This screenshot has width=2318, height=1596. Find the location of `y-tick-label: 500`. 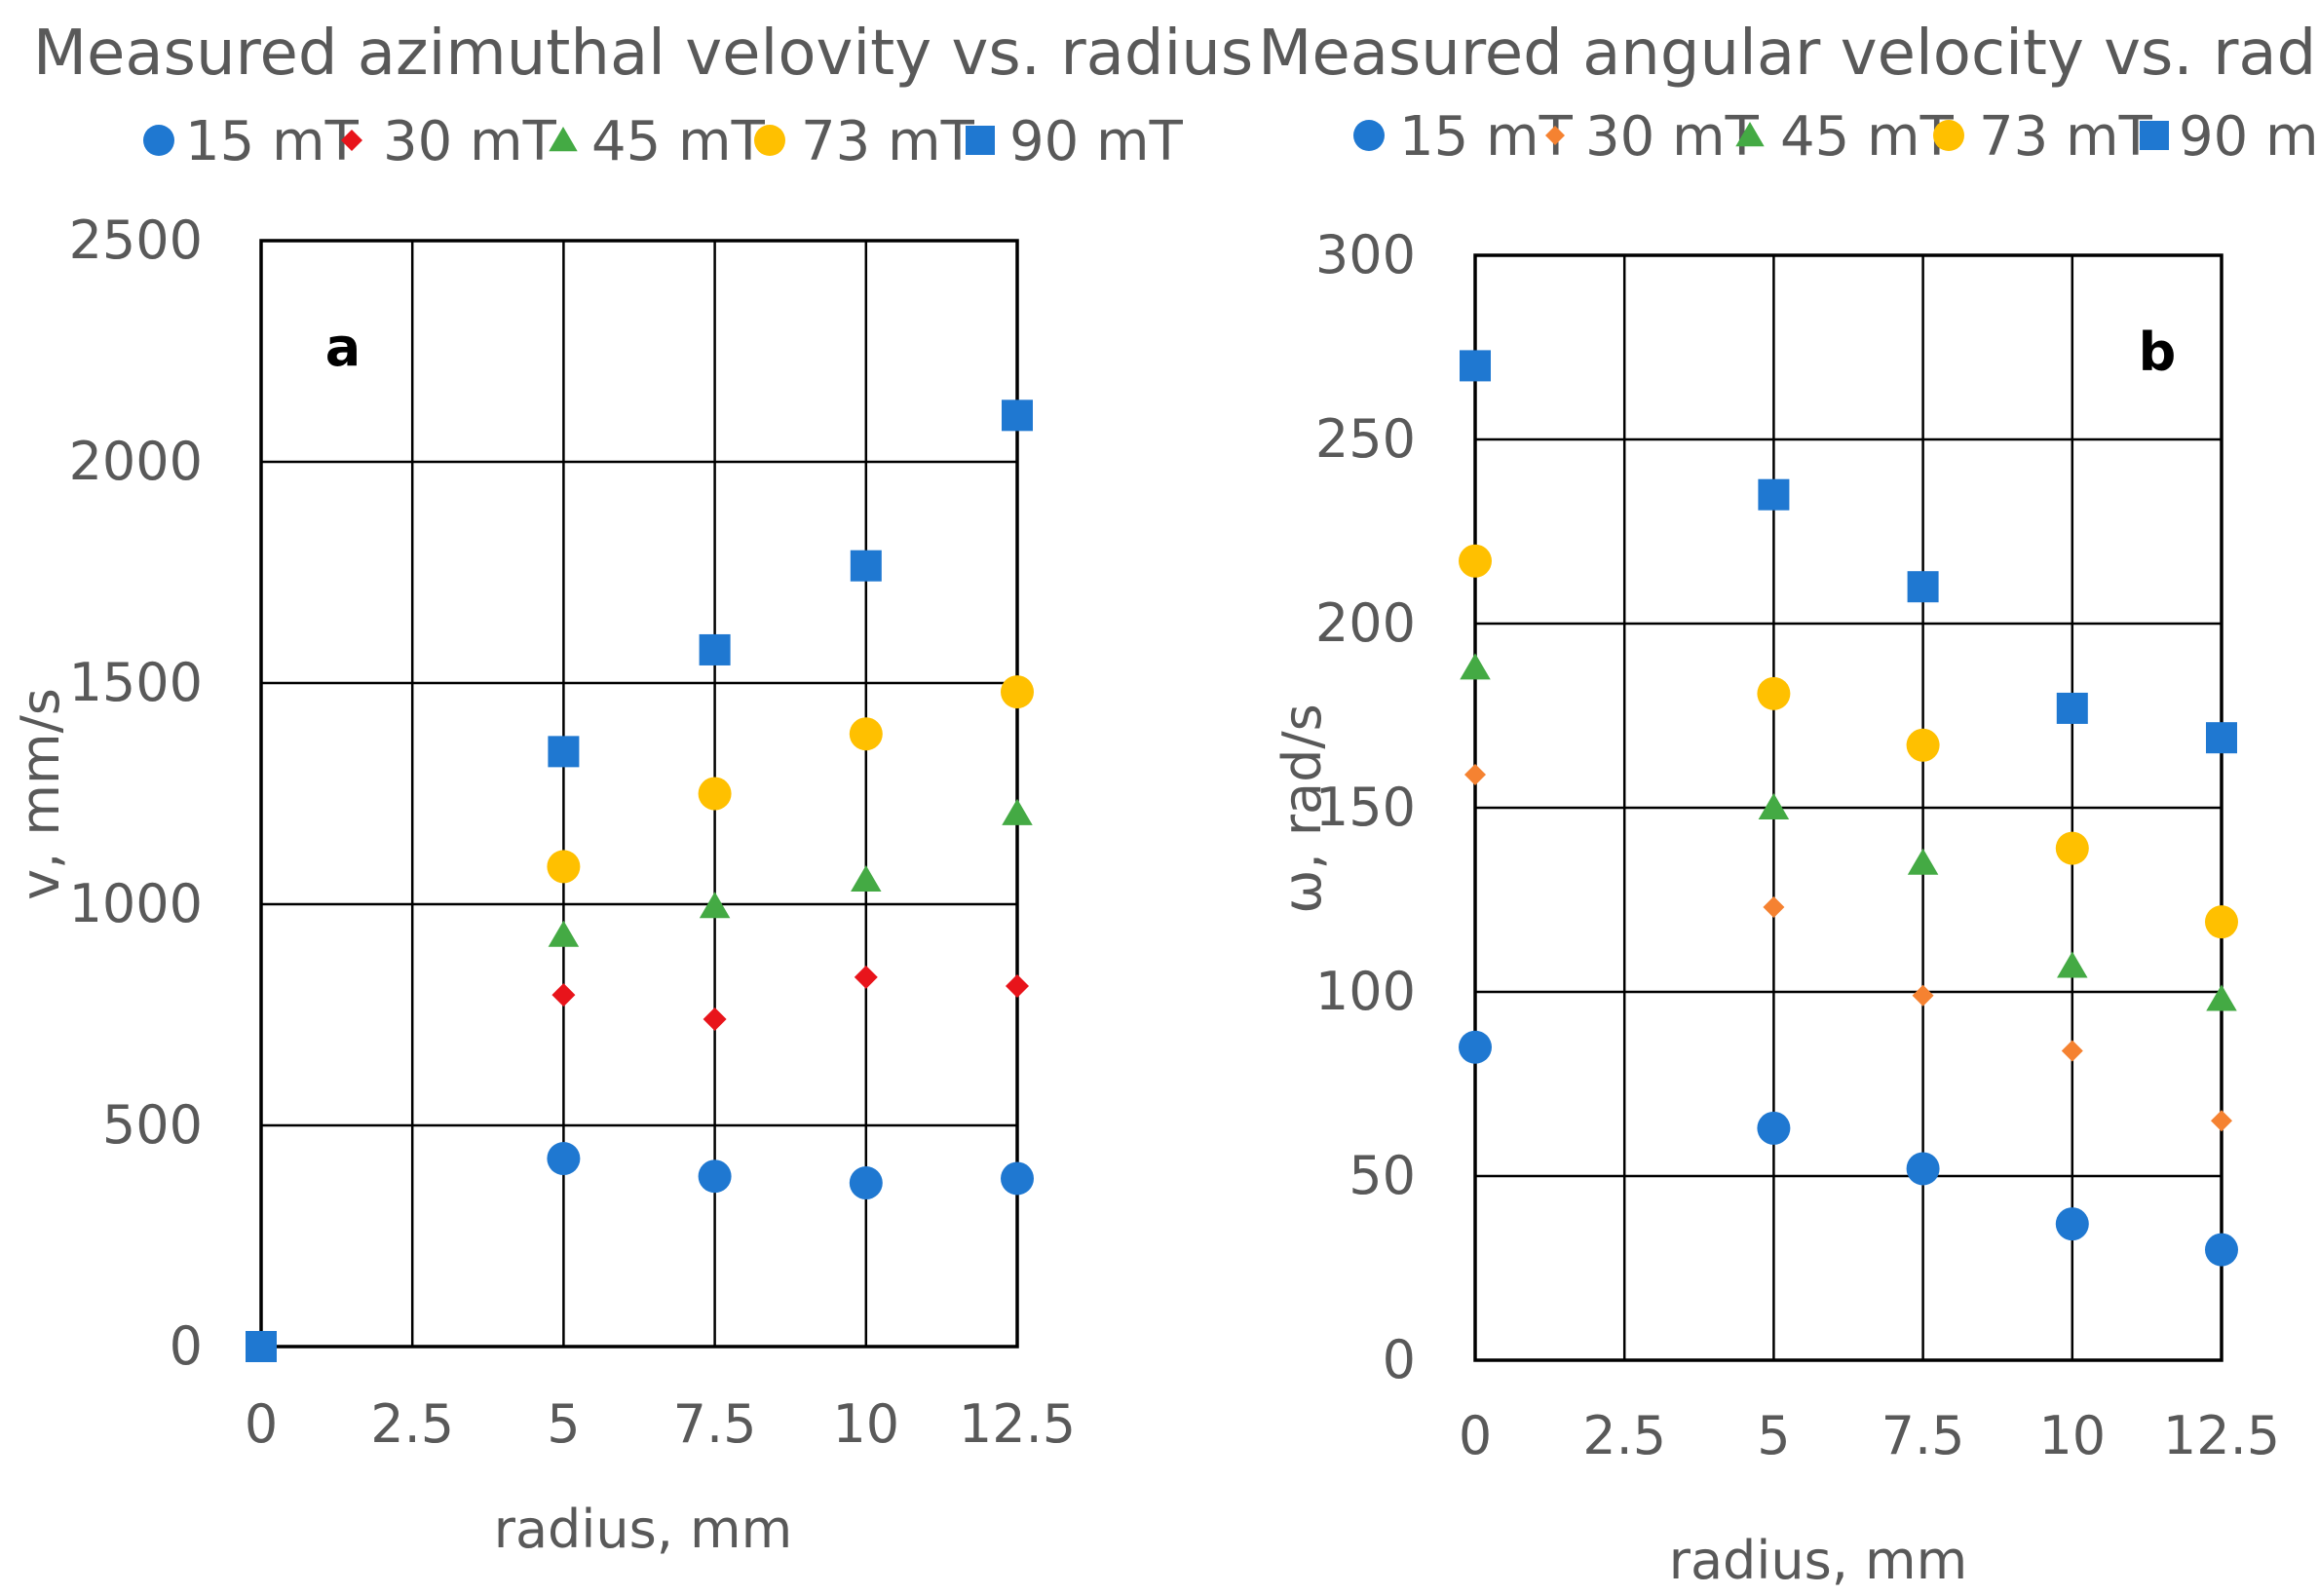

y-tick-label: 500 is located at coordinates (152, 1125).